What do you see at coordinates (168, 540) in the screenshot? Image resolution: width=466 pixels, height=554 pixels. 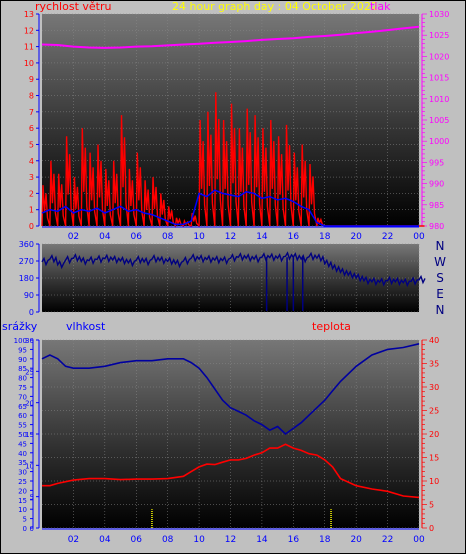 I see `humidity-time-tick-label: 08` at bounding box center [168, 540].